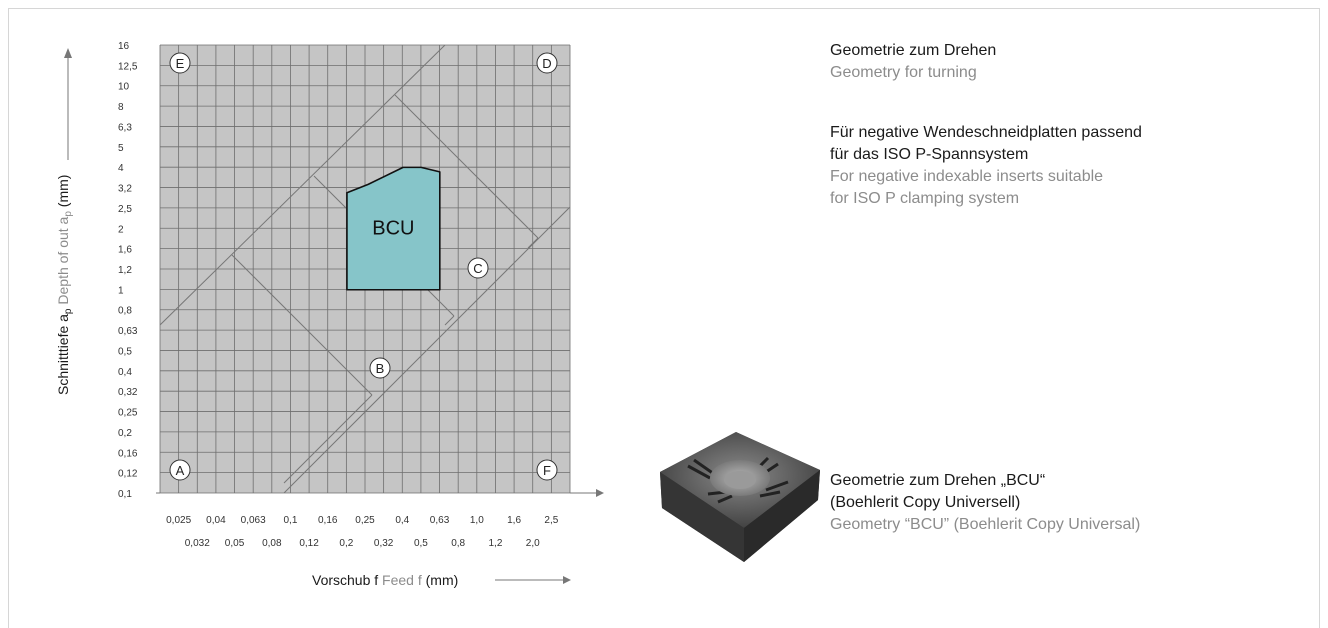 This screenshot has width=1328, height=628. What do you see at coordinates (449, 320) in the screenshot?
I see `zone-boundary-tick2` at bounding box center [449, 320].